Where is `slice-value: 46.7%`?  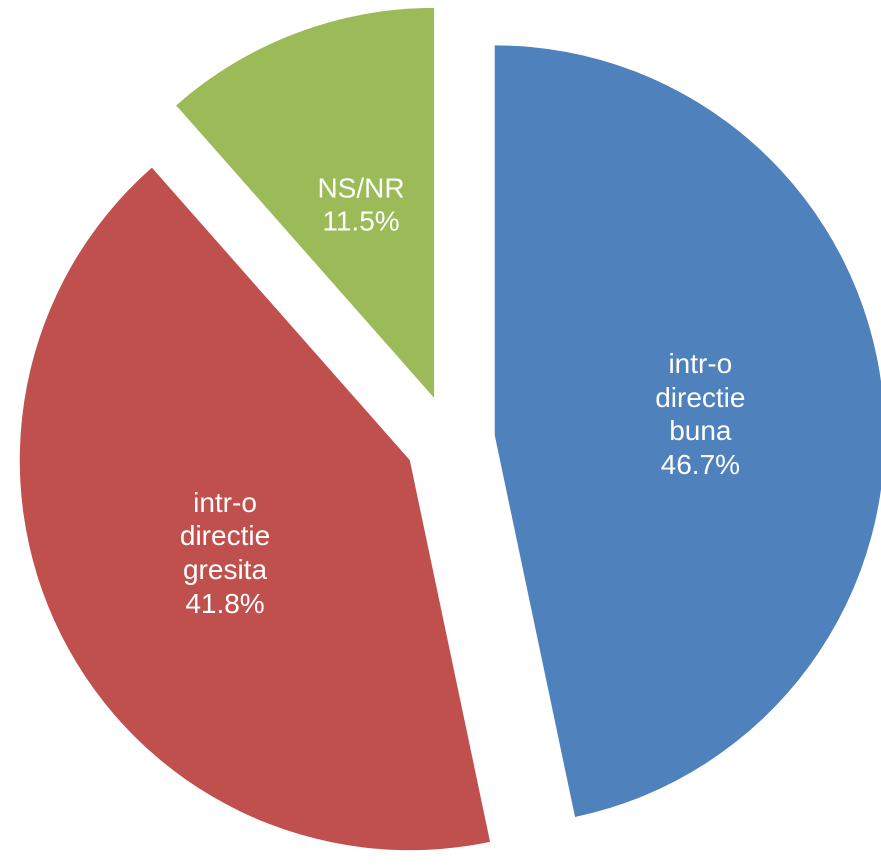
slice-value: 46.7% is located at coordinates (700, 464).